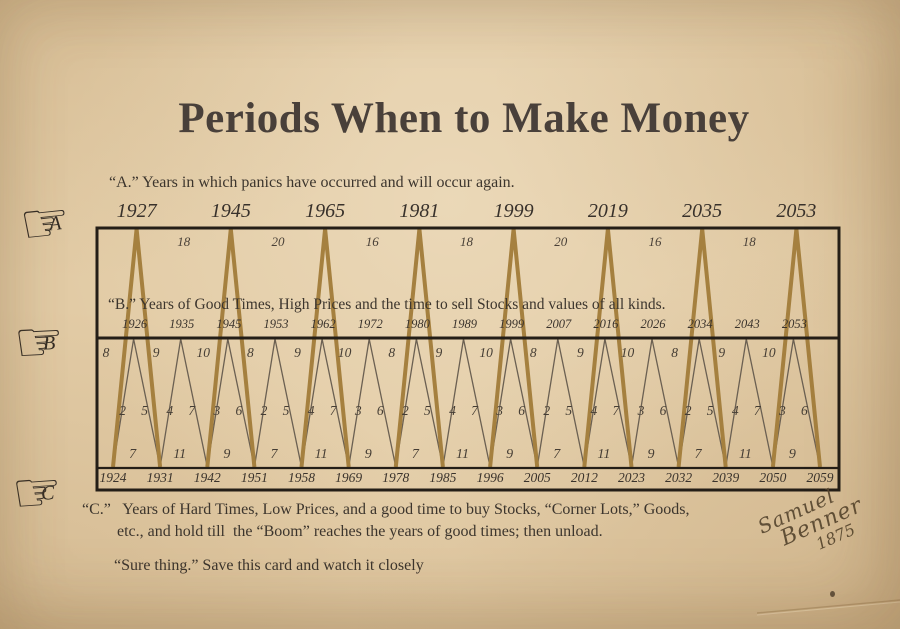  I want to click on panic-year-label: 2019, so click(607, 211).